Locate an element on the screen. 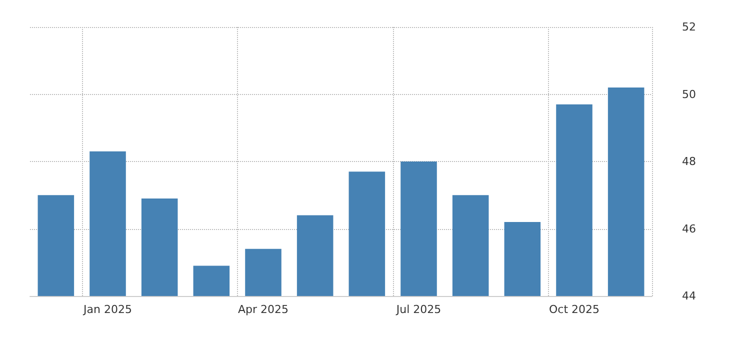  y-tick-label: 44 is located at coordinates (689, 296).